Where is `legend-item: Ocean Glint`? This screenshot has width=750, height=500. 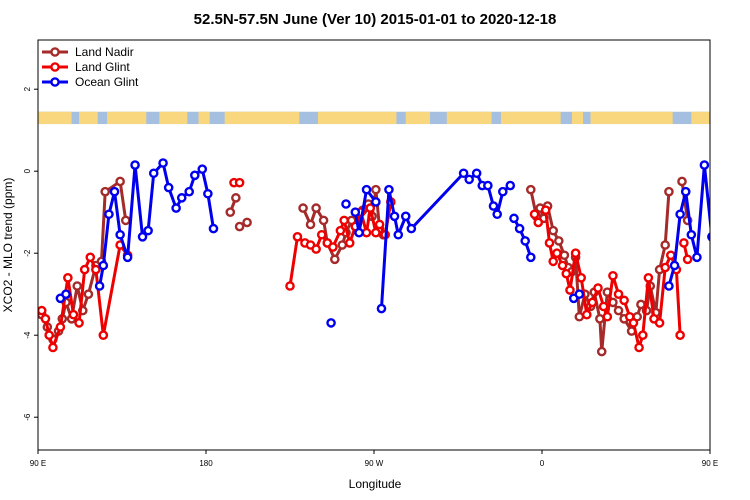 legend-item: Ocean Glint is located at coordinates (90, 82).